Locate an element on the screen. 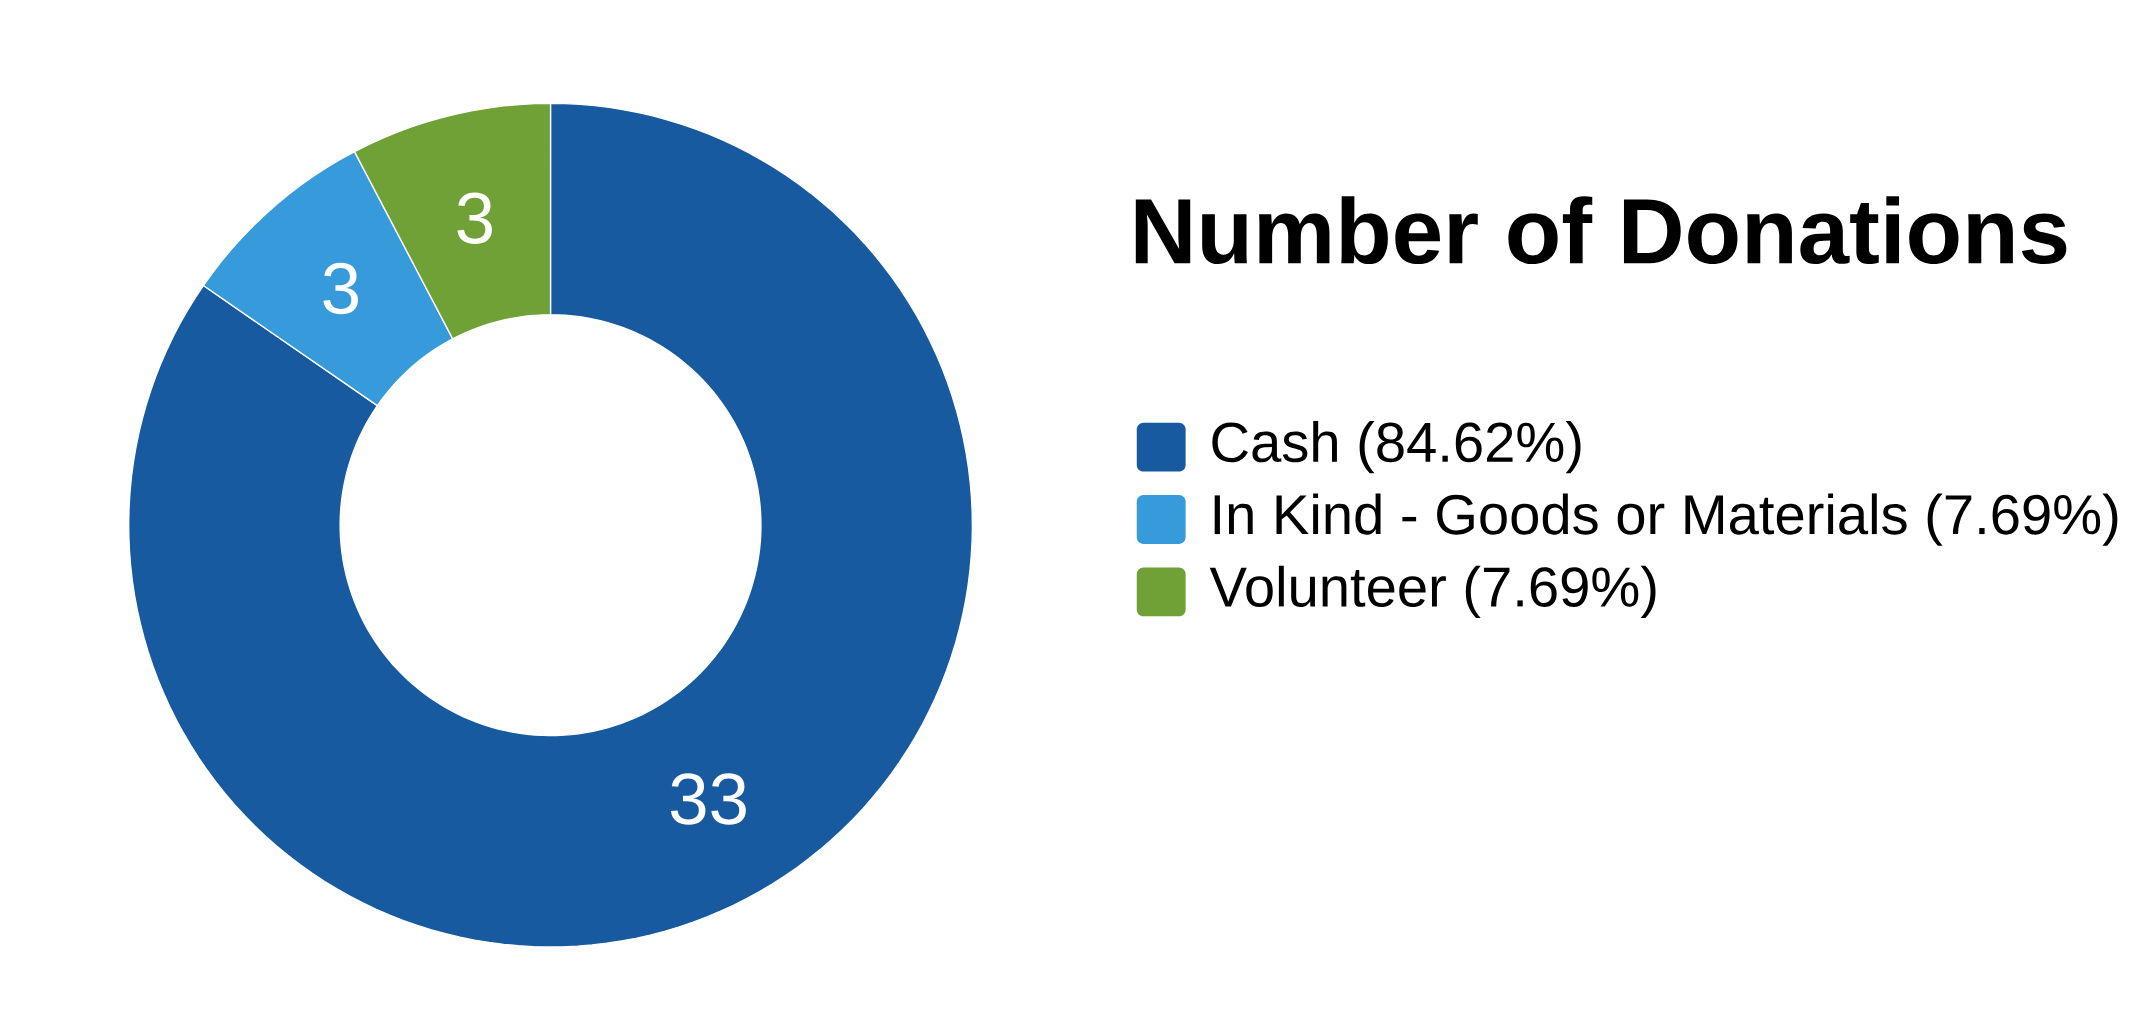  legend-label: In Kind - Goods or Materials (7.69%) is located at coordinates (1666, 519).